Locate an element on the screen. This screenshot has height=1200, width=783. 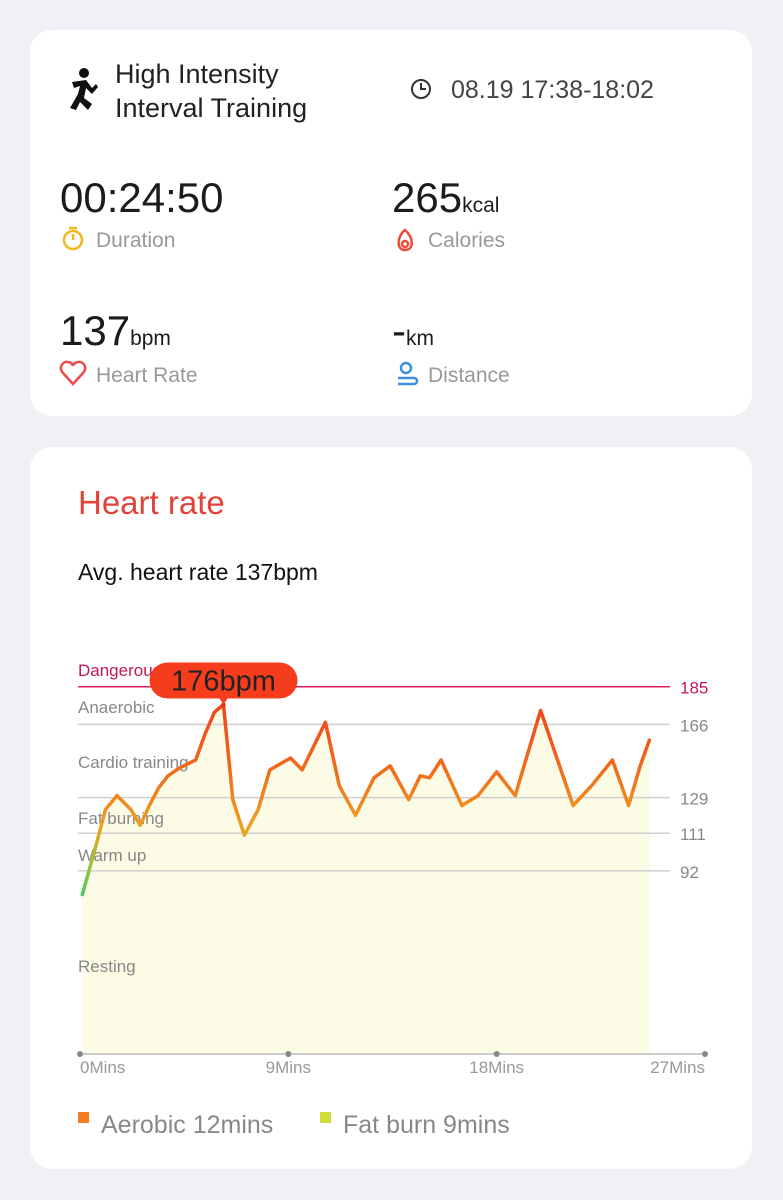
y-tick-label: 129 is located at coordinates (694, 799).